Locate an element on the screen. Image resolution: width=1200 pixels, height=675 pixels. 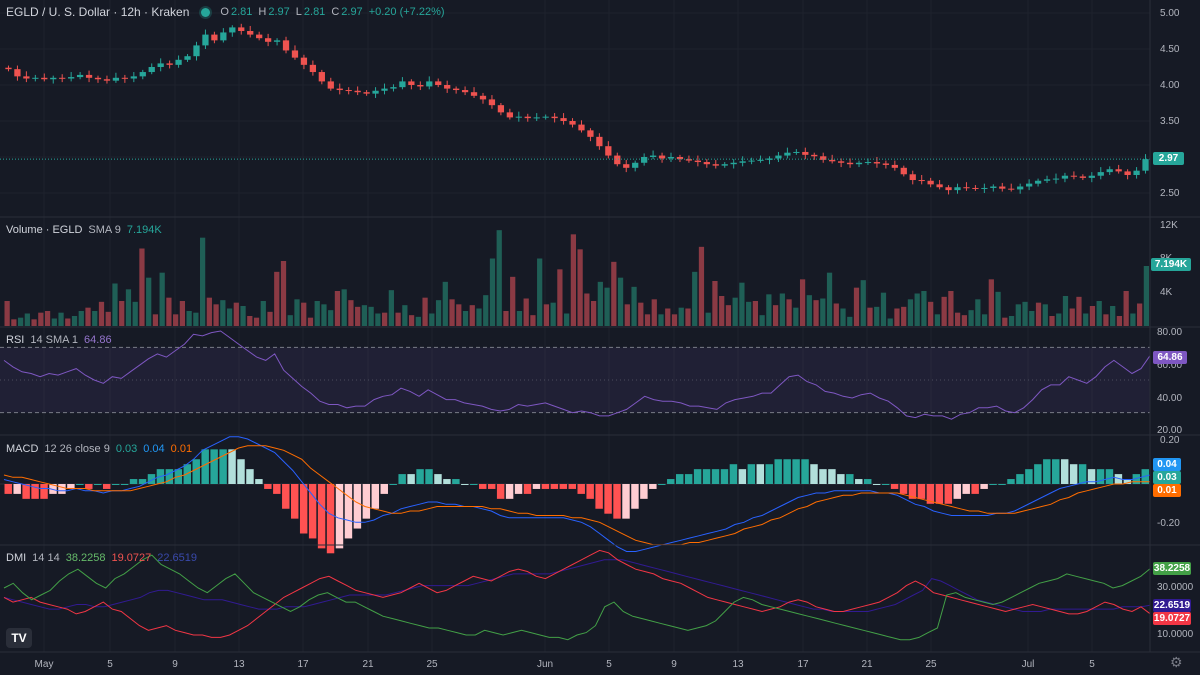
macd-params: 12 26 close 9 is located at coordinates (77, 449).